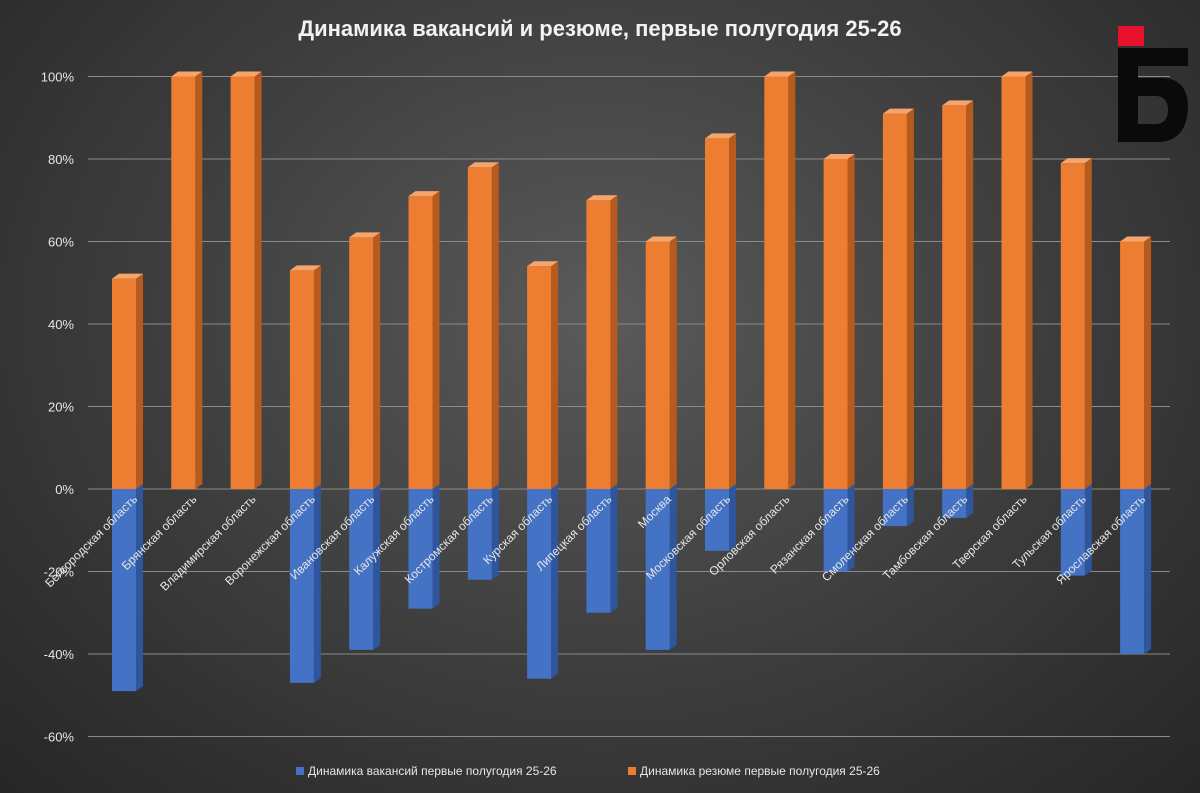  I want to click on legend-item: Динамика вакансий первые полугодия 25-26, so click(426, 771).